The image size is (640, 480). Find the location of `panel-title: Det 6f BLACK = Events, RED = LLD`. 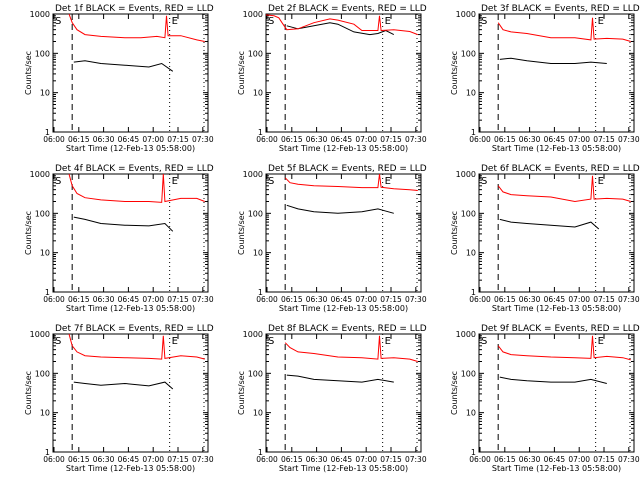

panel-title: Det 6f BLACK = Events, RED = LLD is located at coordinates (560, 169).